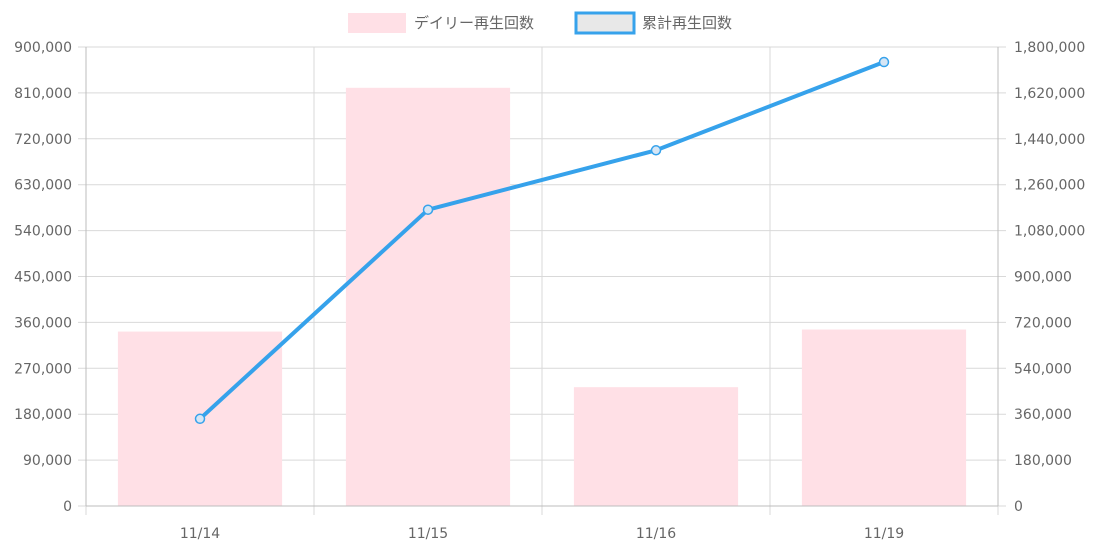  I want to click on y-right-tick-label: 1,620,000, so click(1049, 94).